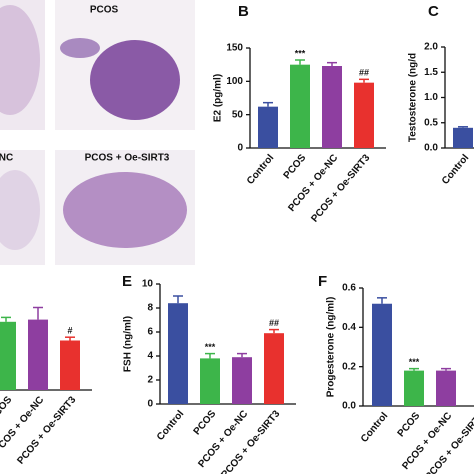  Describe the element at coordinates (218, 98) in the screenshot. I see `y-axis-label: E2 (pg/ml)` at that location.